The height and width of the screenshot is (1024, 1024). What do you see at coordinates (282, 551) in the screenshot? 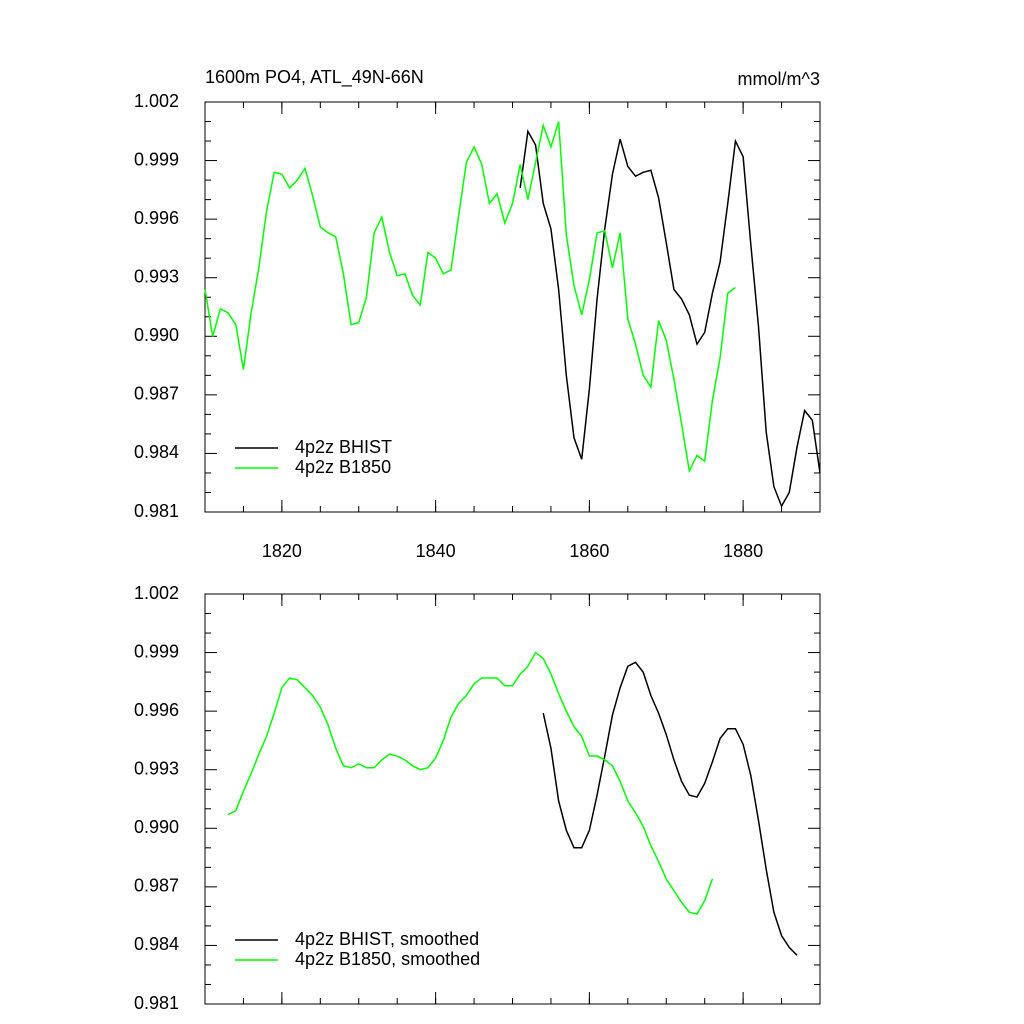
I see `x-tick-label: 1820` at bounding box center [282, 551].